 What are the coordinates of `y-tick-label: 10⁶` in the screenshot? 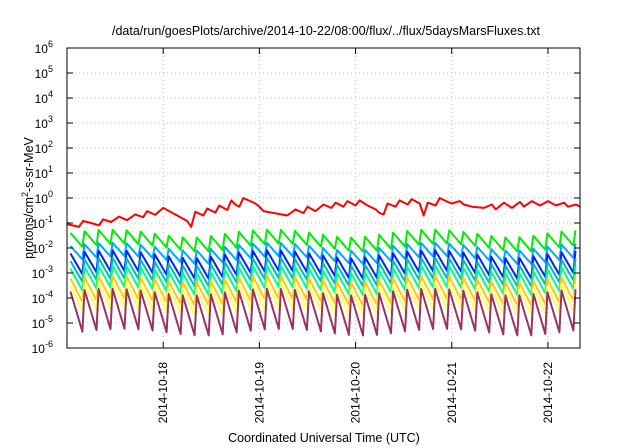 It's located at (44, 47).